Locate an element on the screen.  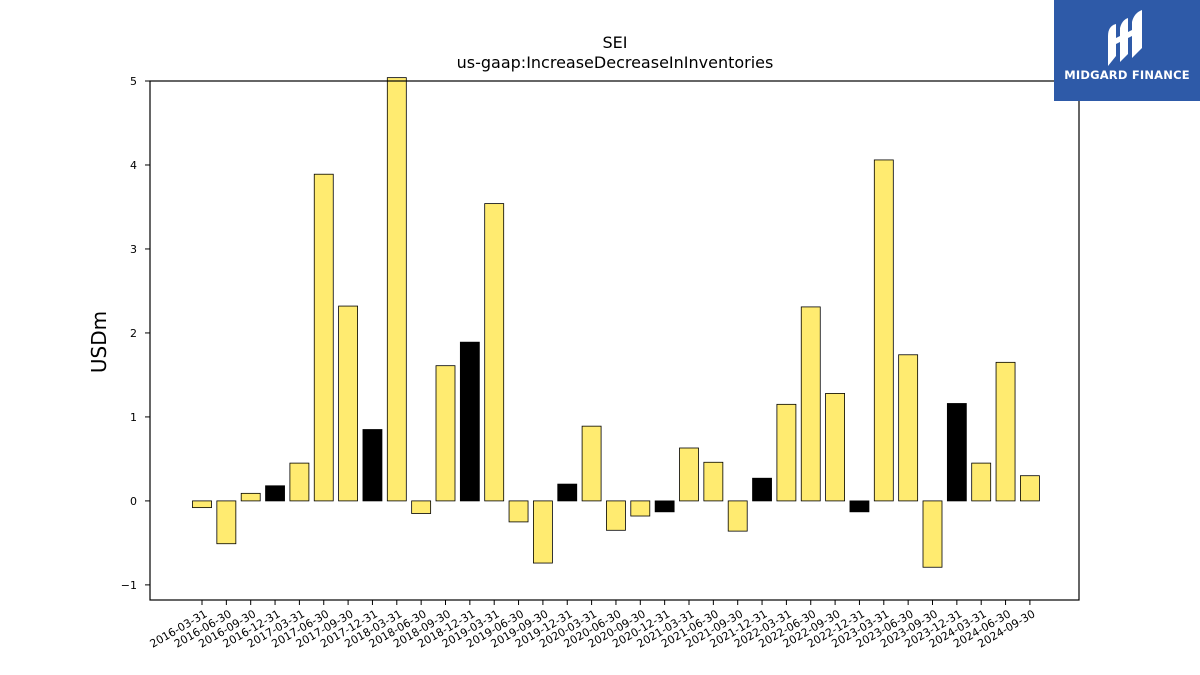
midgard-finance-logo: MIDGARD FINANCE is located at coordinates (1127, 50).